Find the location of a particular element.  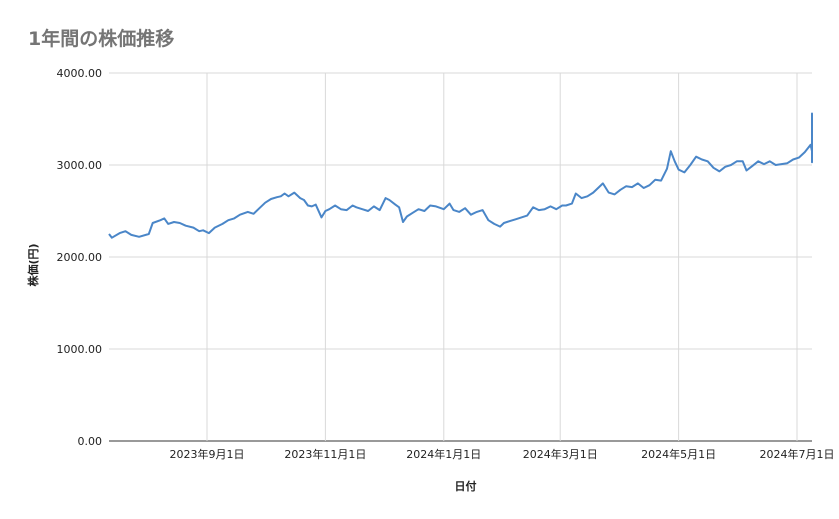

x-tick-label: 2024年5月1日 is located at coordinates (678, 454).